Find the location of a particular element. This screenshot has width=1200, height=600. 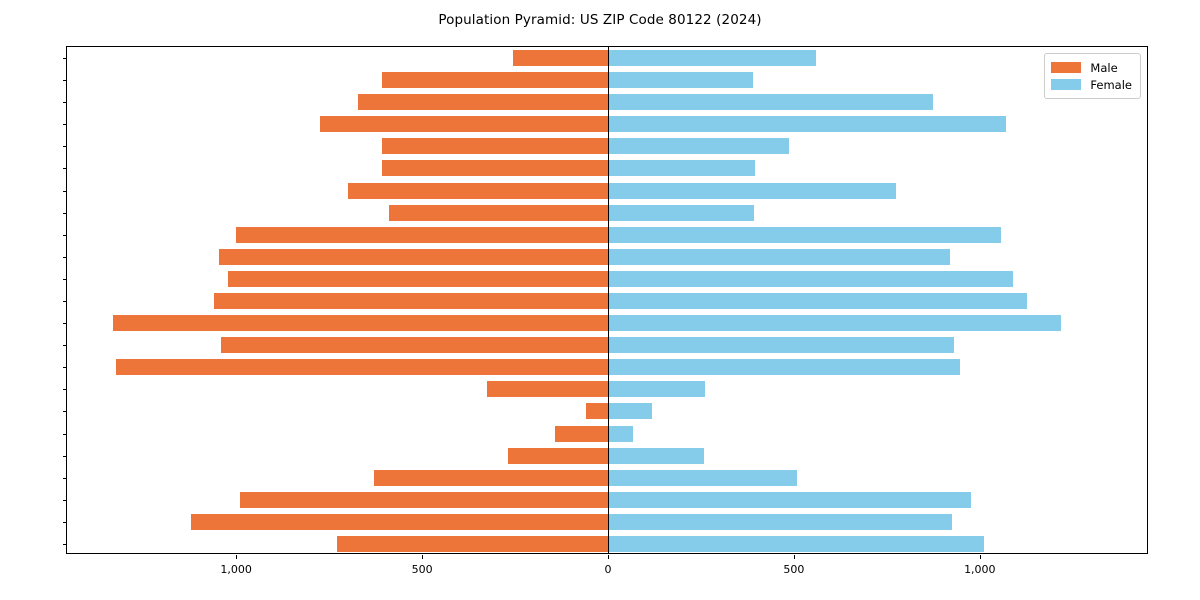

x-axis-label-1: 500 is located at coordinates (422, 569).